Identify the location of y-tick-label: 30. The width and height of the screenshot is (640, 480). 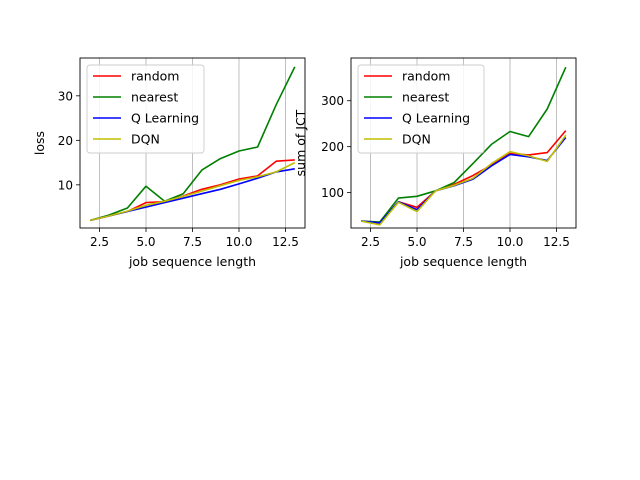
(65, 96).